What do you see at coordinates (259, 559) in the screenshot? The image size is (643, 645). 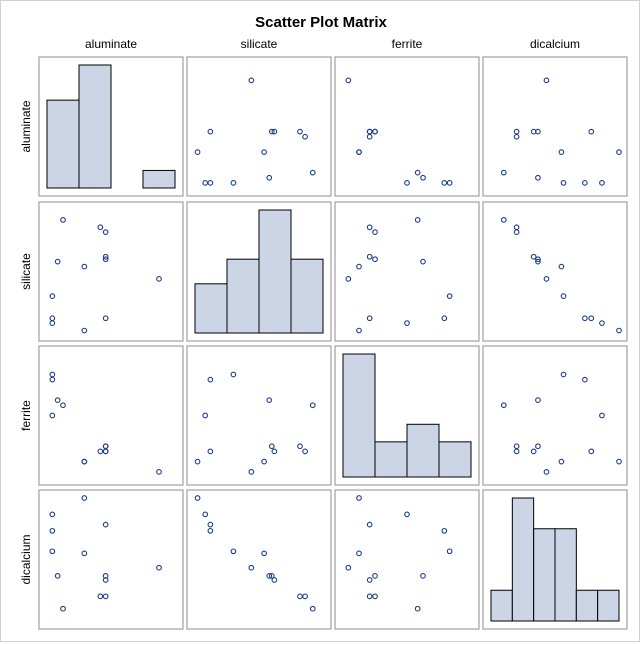 I see `cell-dicalcium-vs-silicate` at bounding box center [259, 559].